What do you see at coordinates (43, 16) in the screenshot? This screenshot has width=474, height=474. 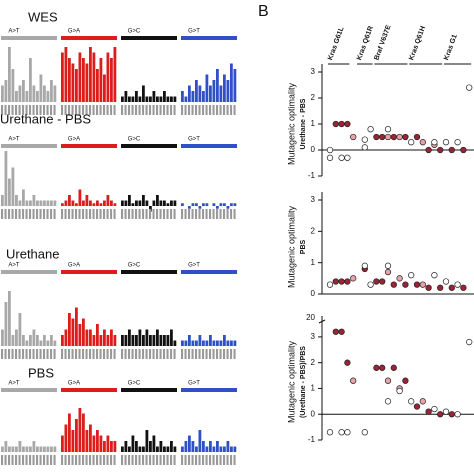 I see `chart-title: WES` at bounding box center [43, 16].